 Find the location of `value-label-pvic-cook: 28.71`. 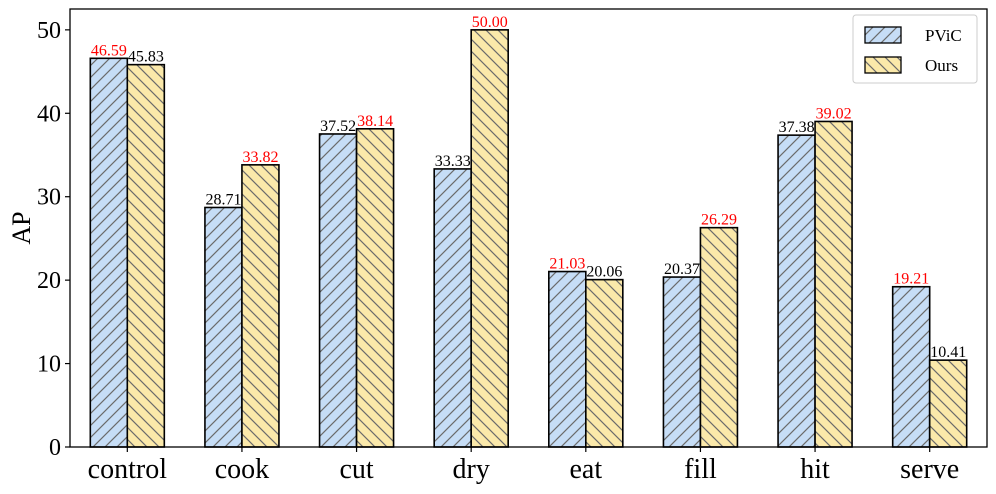

value-label-pvic-cook: 28.71 is located at coordinates (223, 199).